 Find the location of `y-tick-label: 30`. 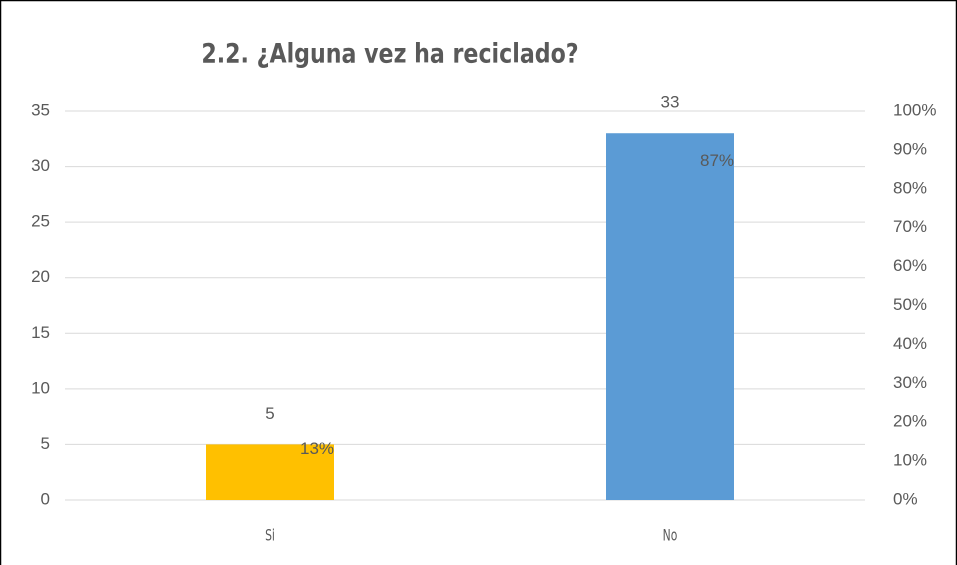

y-tick-label: 30 is located at coordinates (40, 165).